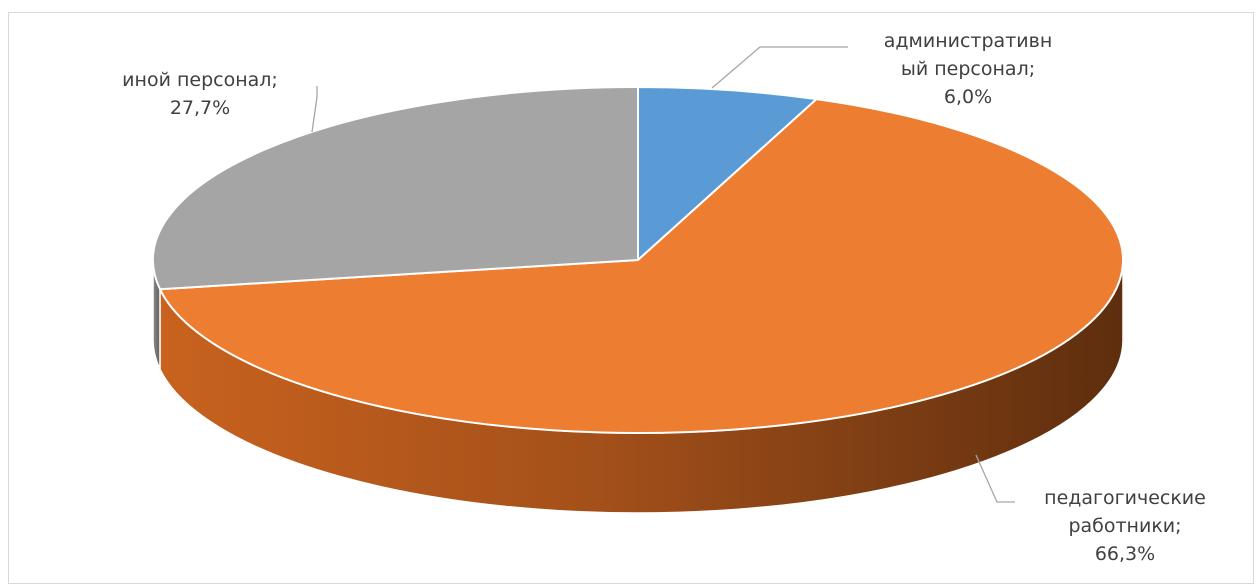 This screenshot has width=1259, height=588. What do you see at coordinates (200, 108) in the screenshot?
I see `data-label-2-line-1: 27,7%` at bounding box center [200, 108].